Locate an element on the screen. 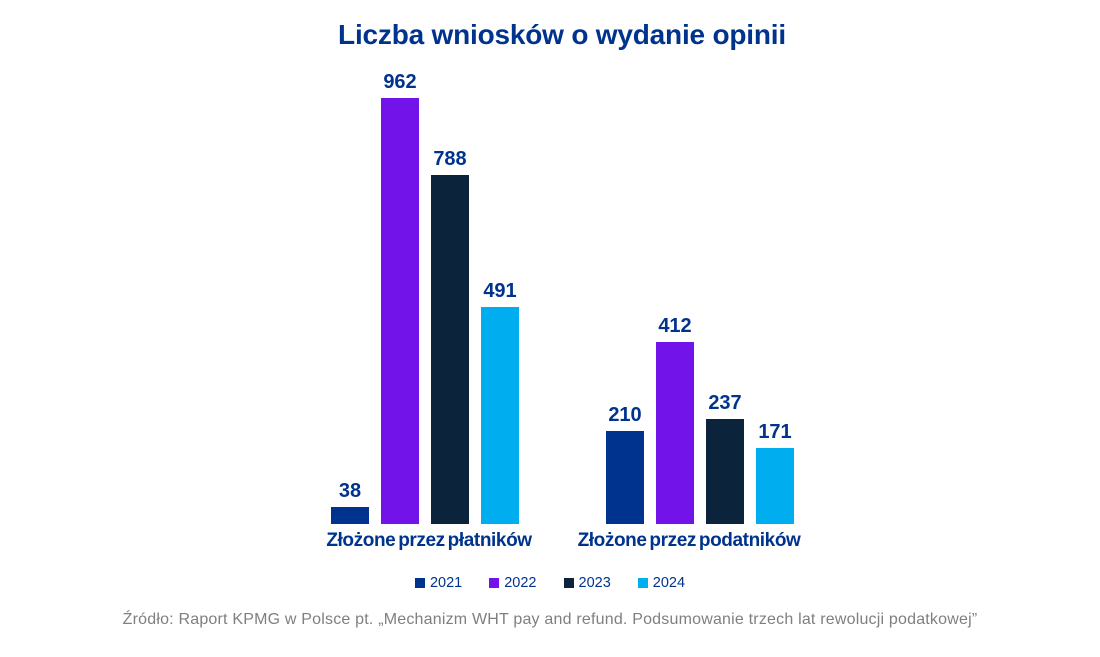  legend-item-2024: 2024 is located at coordinates (661, 583).